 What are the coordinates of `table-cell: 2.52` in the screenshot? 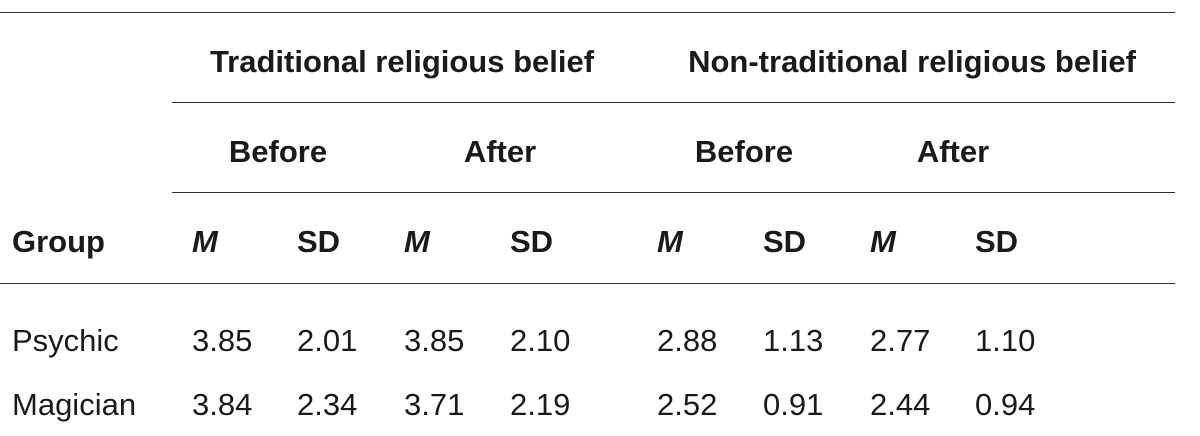 It's located at (687, 404).